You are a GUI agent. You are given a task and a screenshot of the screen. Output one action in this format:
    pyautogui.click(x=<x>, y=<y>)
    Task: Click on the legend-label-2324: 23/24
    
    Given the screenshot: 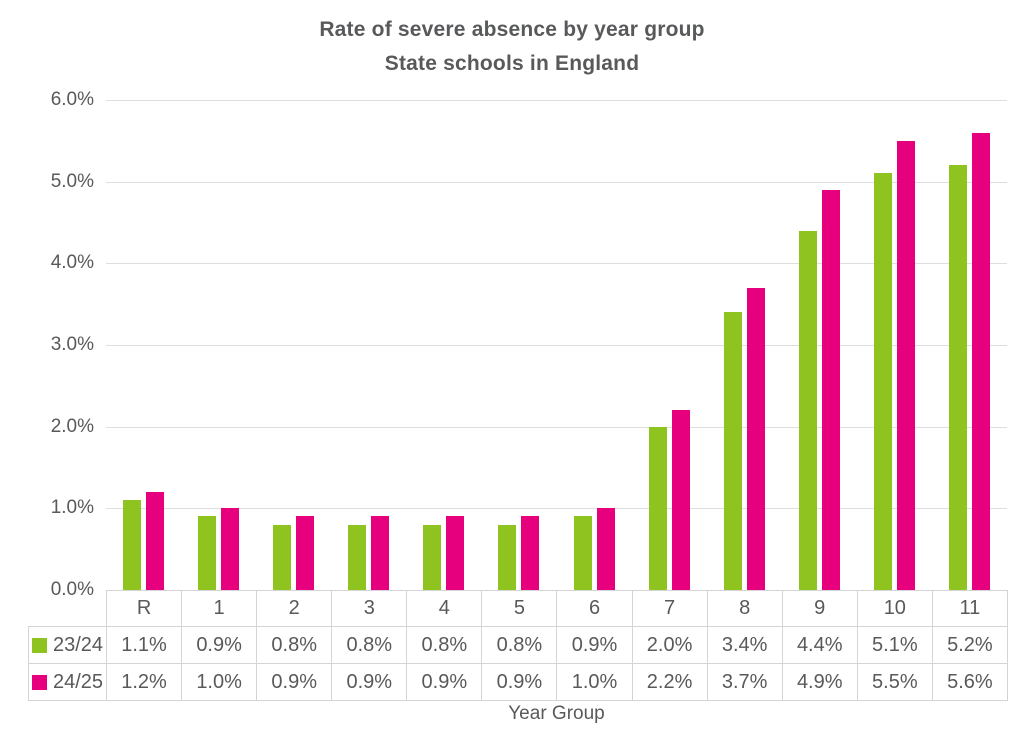 What is the action you would take?
    pyautogui.click(x=78, y=644)
    